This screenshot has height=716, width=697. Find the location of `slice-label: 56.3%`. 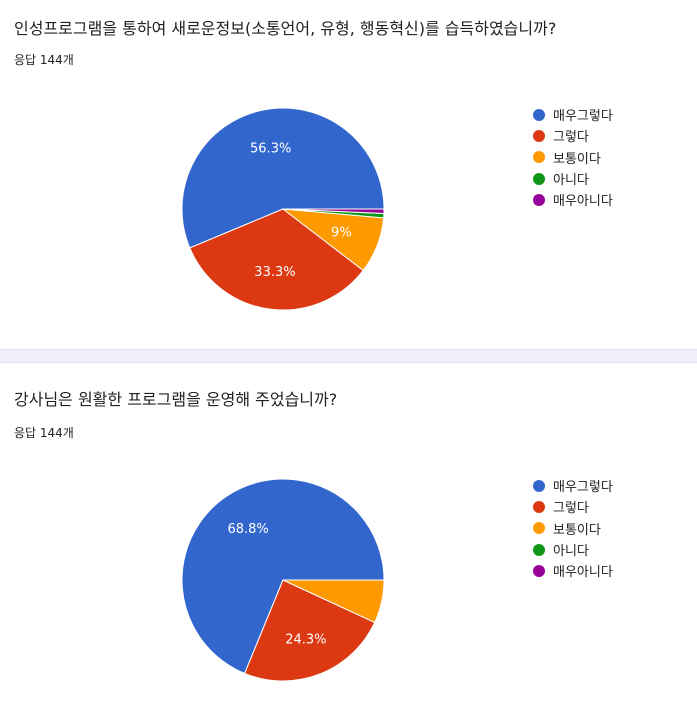

slice-label: 56.3% is located at coordinates (270, 149).